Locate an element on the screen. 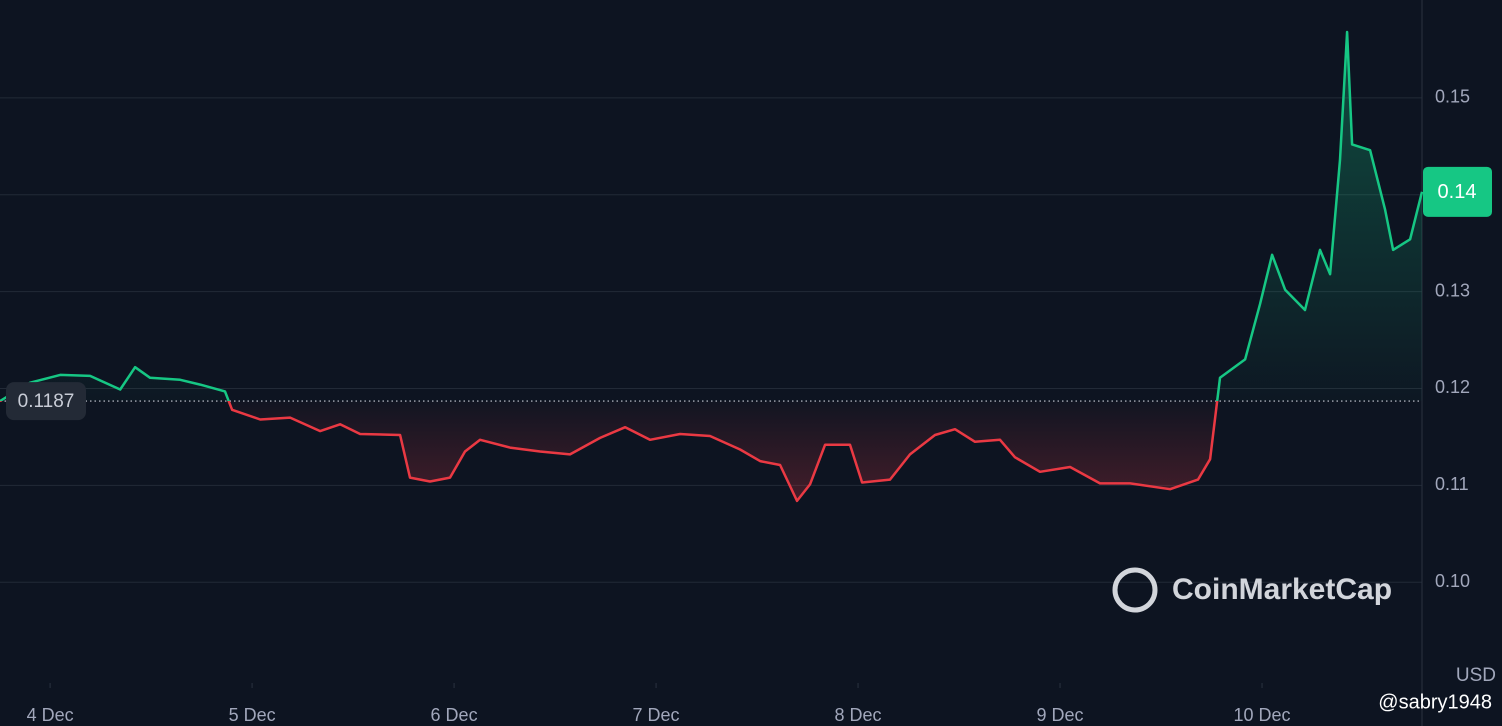 The width and height of the screenshot is (1502, 726). last-value-label: 0.14 is located at coordinates (1457, 192).